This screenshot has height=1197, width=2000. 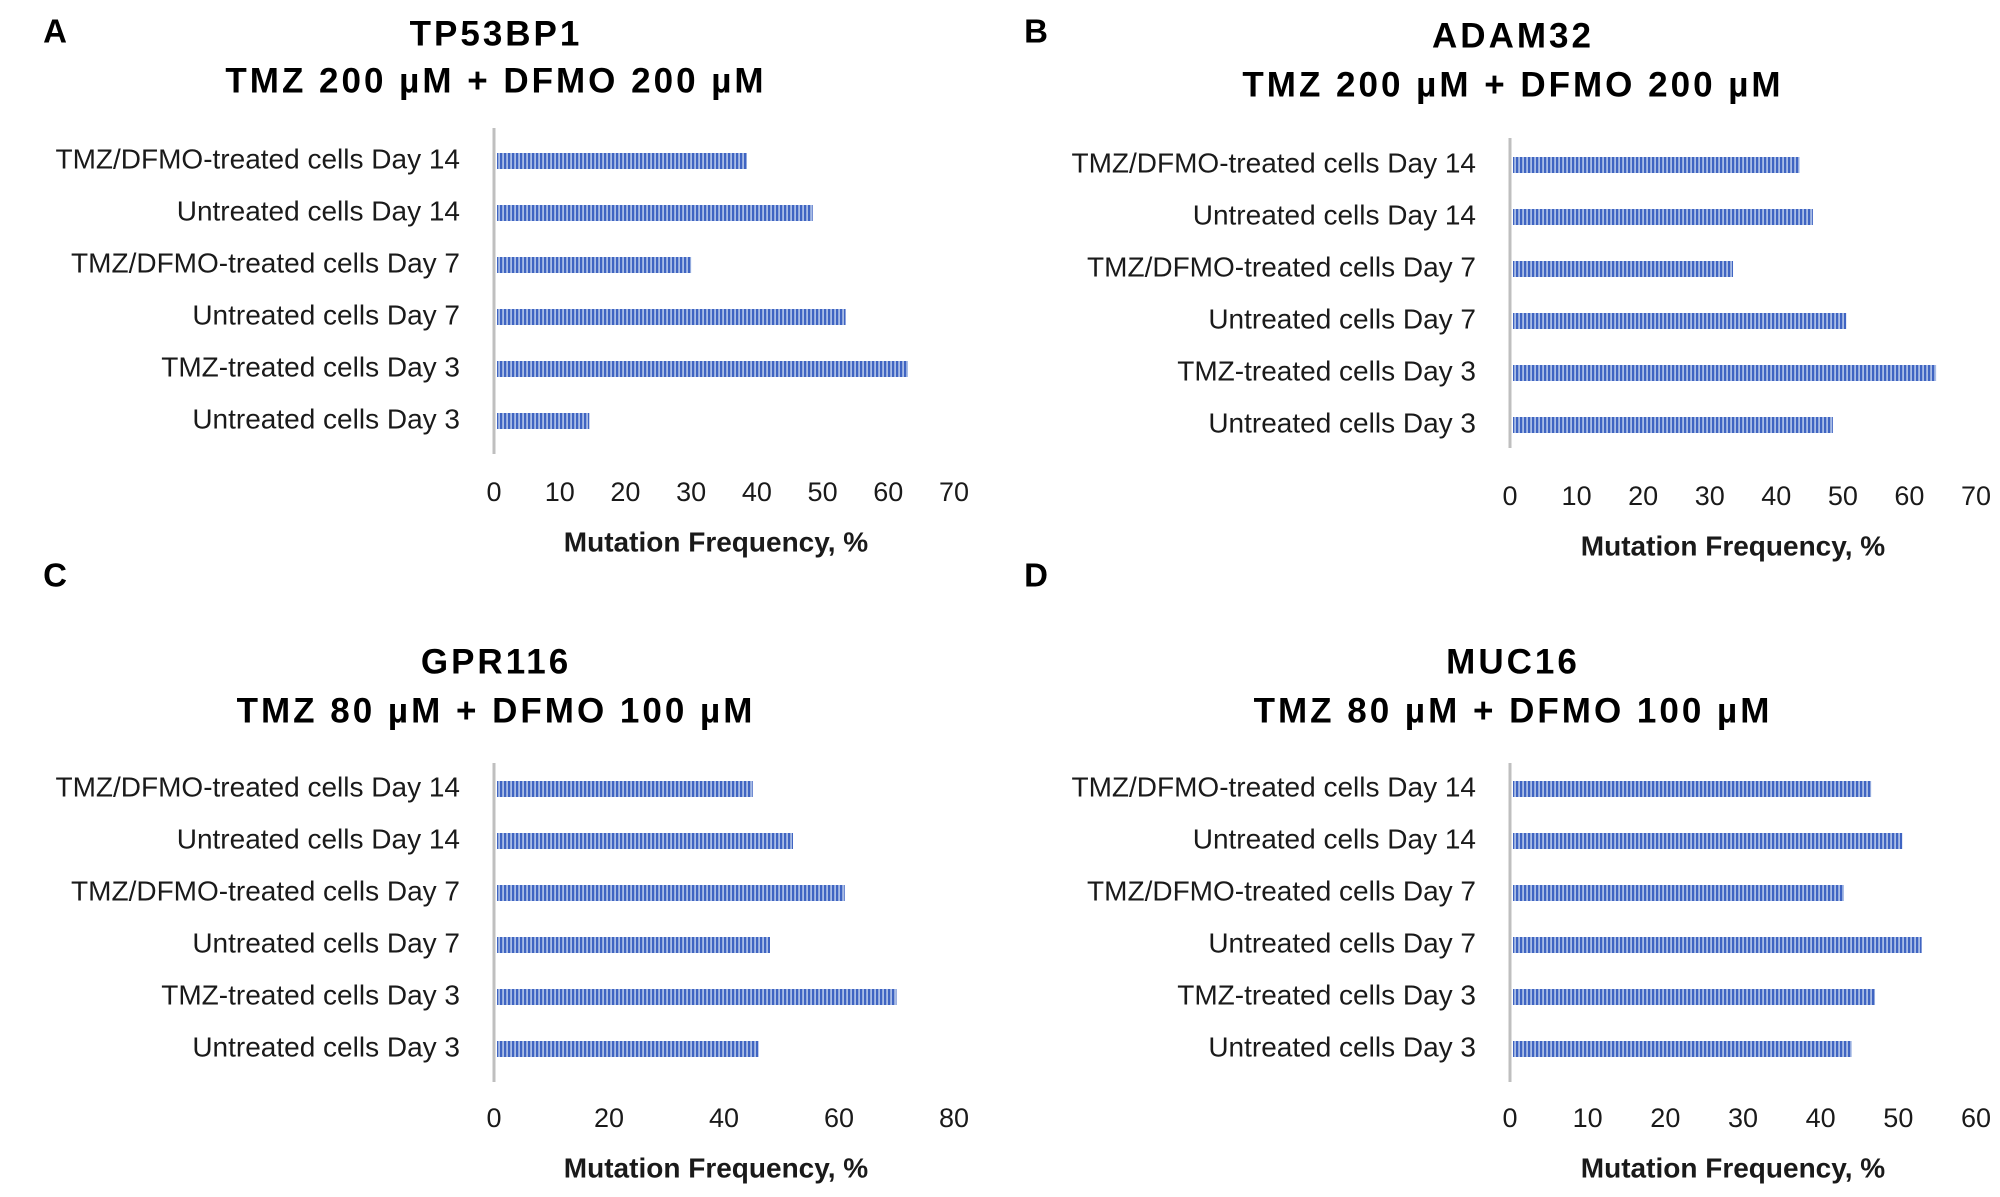 I want to click on chart-title-gene: GPR116, so click(x=496, y=661).